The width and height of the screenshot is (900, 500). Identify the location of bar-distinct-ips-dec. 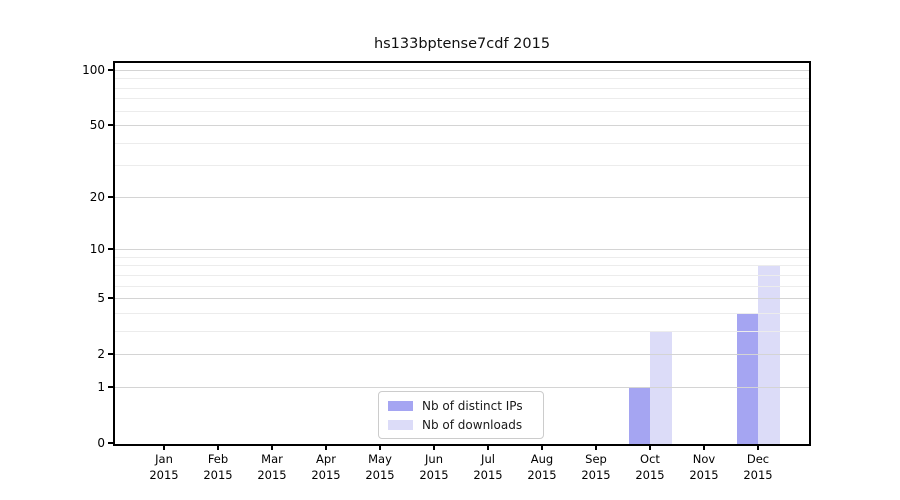
(747, 378).